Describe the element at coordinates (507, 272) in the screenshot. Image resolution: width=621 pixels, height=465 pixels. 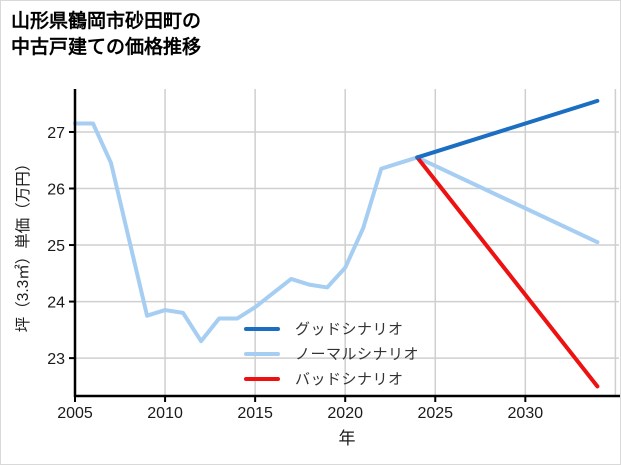
I see `bad-scenario-line` at that location.